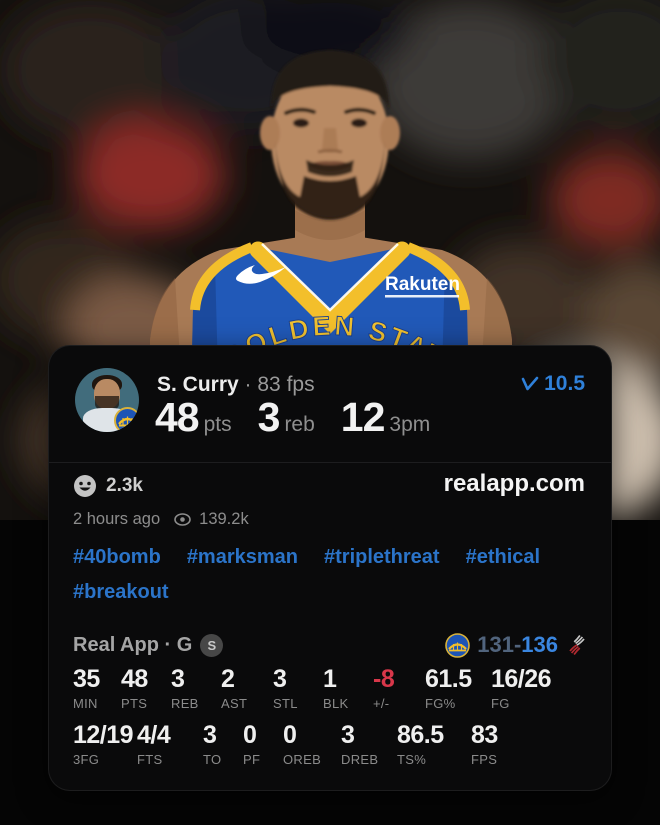  What do you see at coordinates (363, 417) in the screenshot?
I see `threes-value: 12` at bounding box center [363, 417].